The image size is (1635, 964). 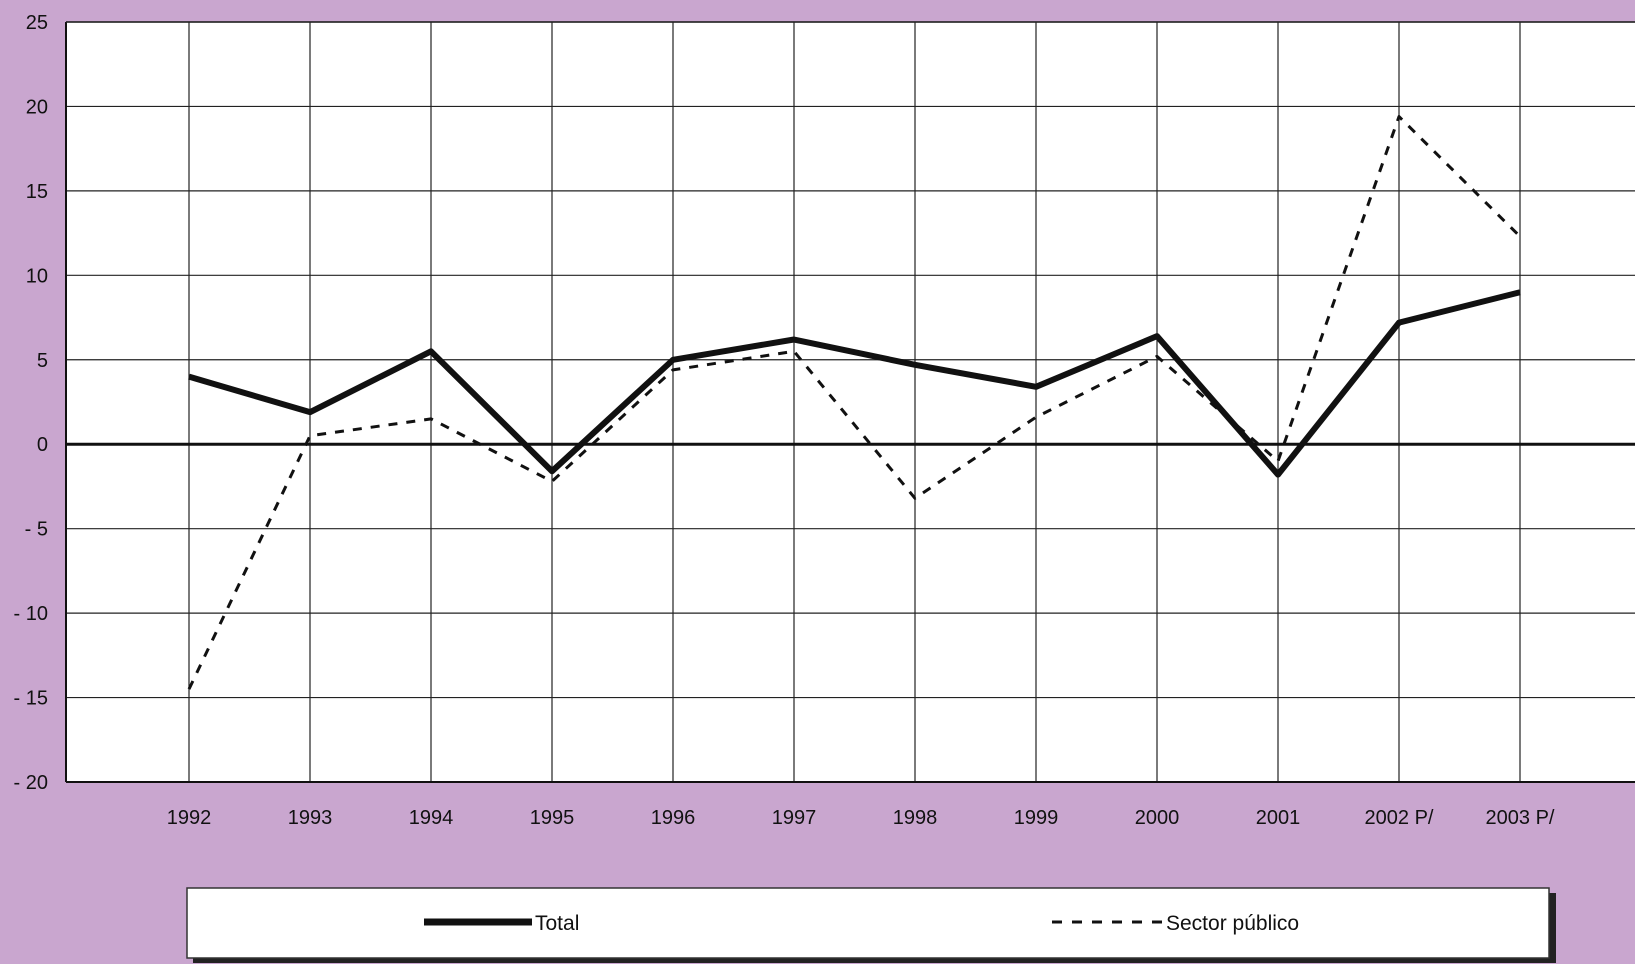 I want to click on x-tick-label: 1995, so click(x=552, y=818).